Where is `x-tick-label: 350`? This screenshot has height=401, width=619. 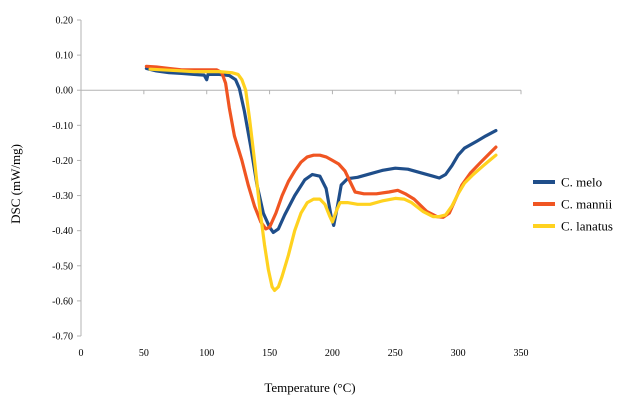 x-tick-label: 350 is located at coordinates (521, 353).